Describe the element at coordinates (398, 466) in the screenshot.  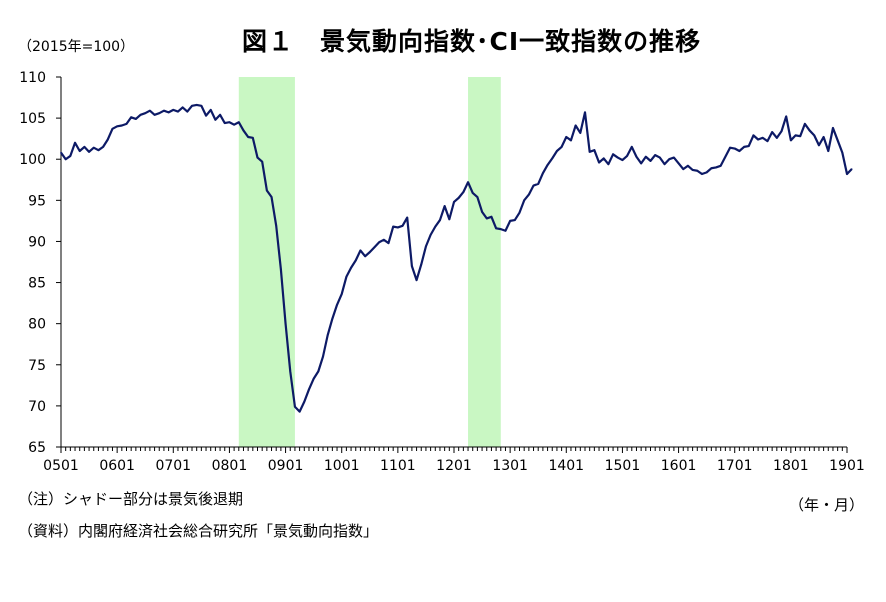
I see `x-tick-label: 1101` at that location.